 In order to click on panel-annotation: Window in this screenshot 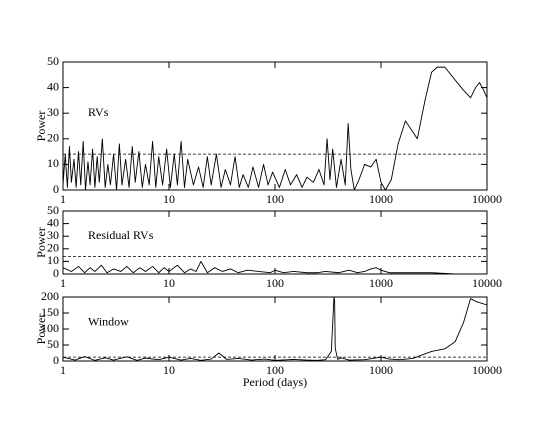, I will do `click(108, 321)`.